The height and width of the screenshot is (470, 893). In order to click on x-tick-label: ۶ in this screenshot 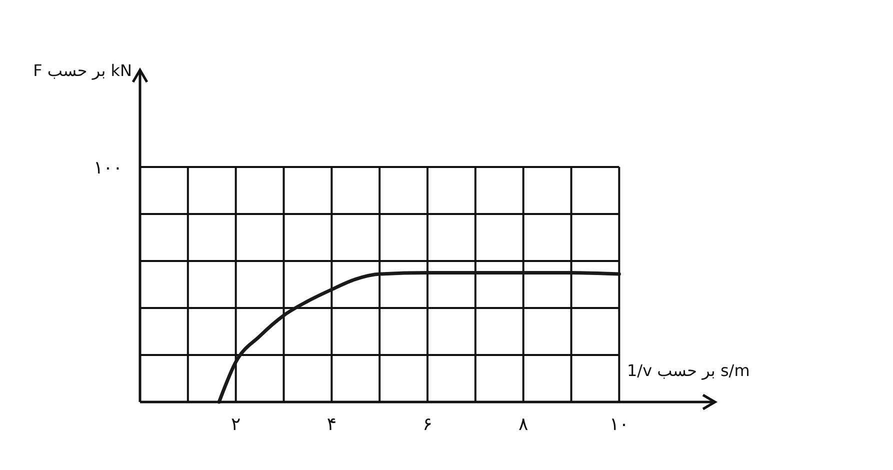, I will do `click(427, 424)`.